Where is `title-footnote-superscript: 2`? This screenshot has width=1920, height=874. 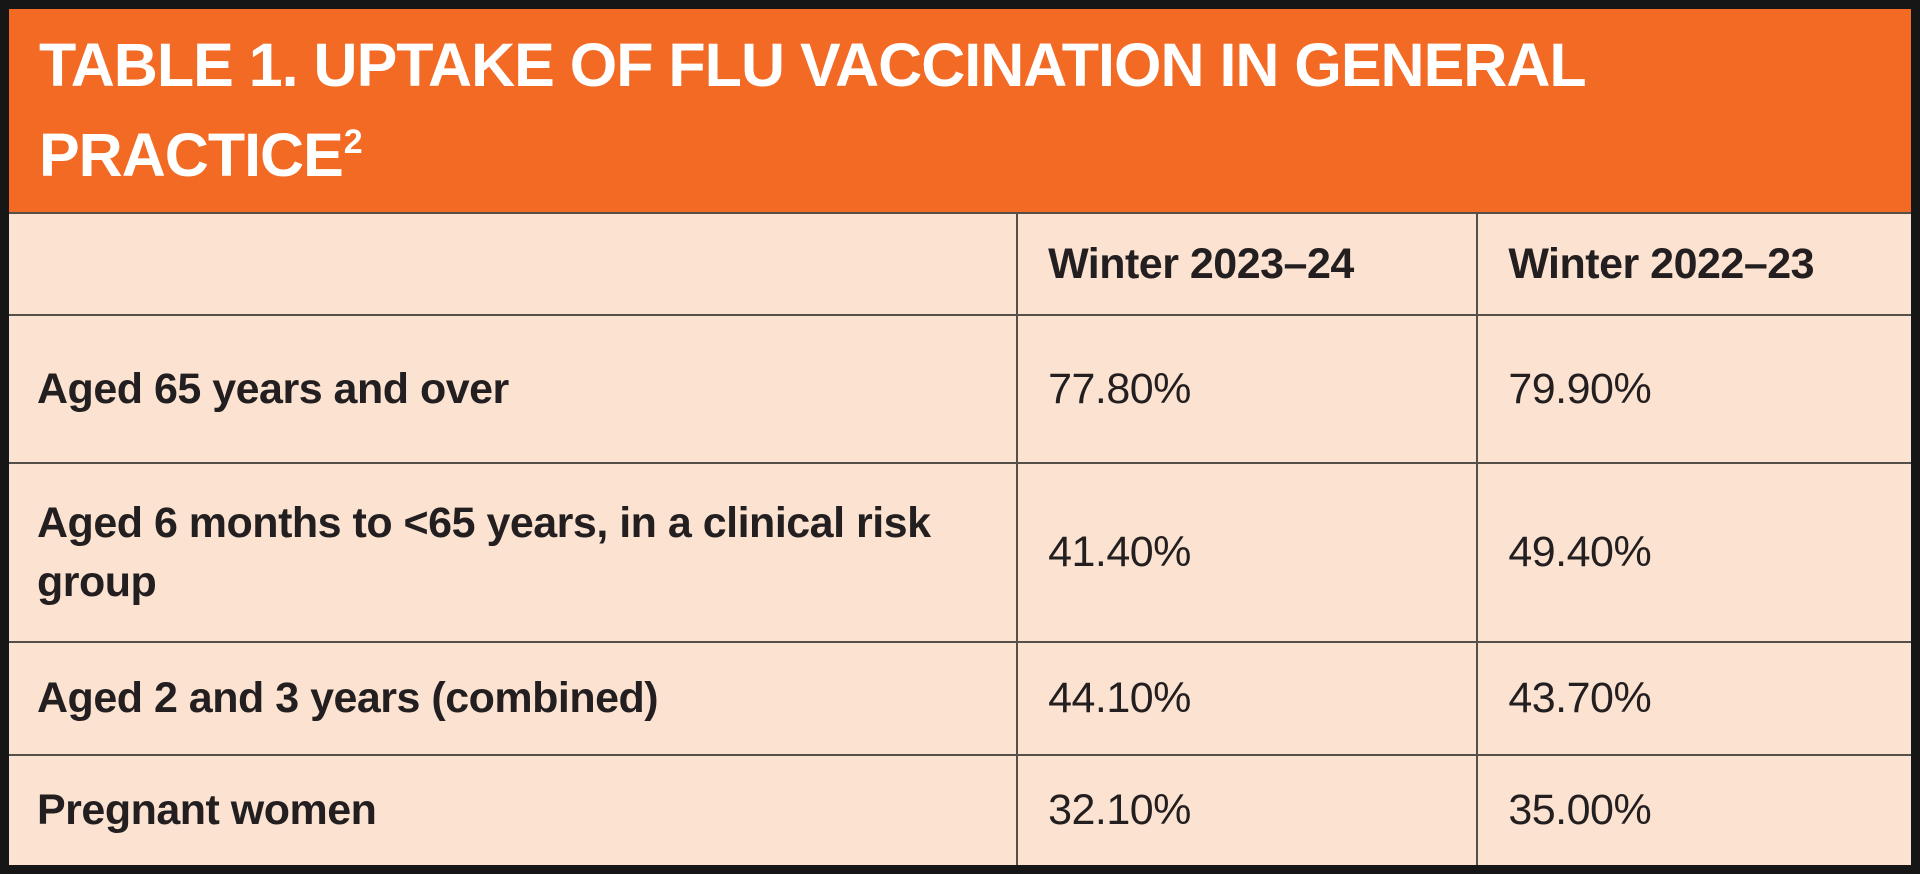
title-footnote-superscript: 2 is located at coordinates (353, 141).